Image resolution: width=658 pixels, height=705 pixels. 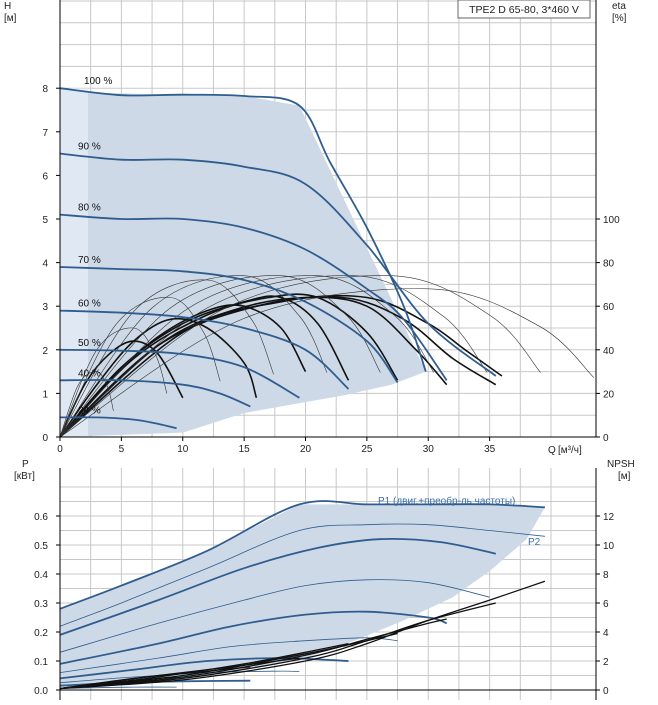 What do you see at coordinates (609, 264) in the screenshot?
I see `y2-tick-label: 80` at bounding box center [609, 264].